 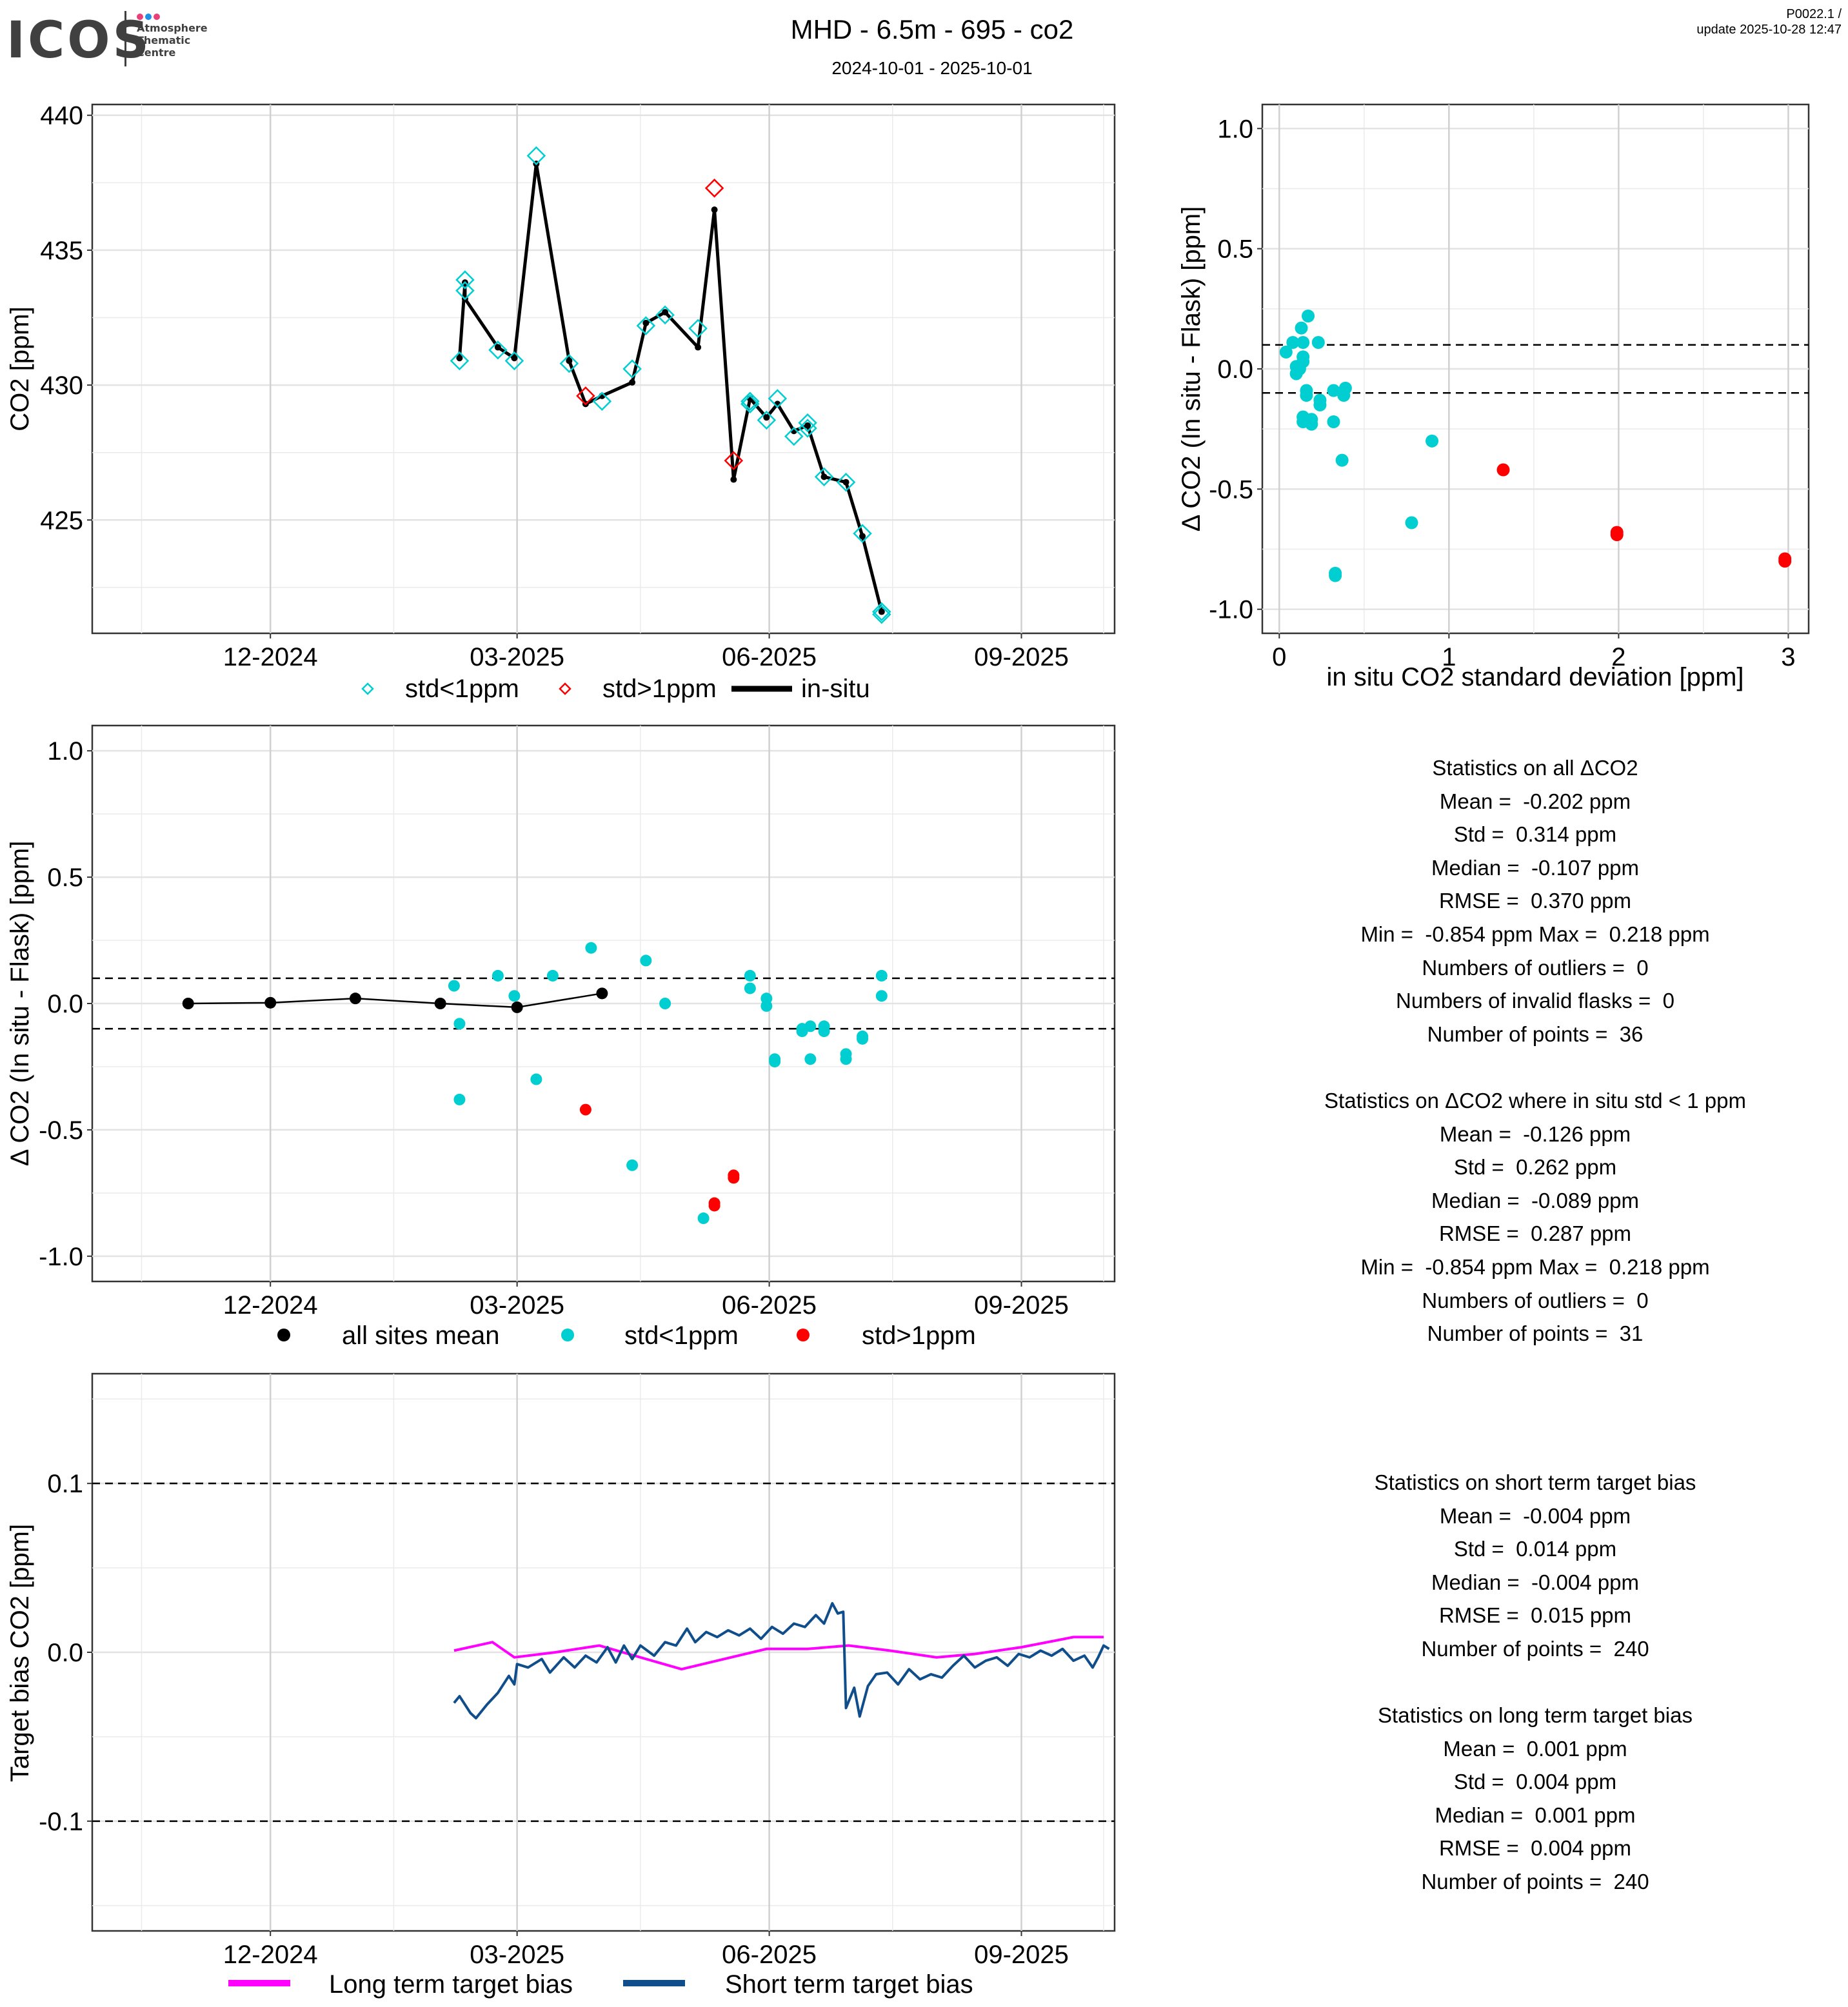 What do you see at coordinates (61, 1822) in the screenshot?
I see `y-tick-label: -0.1` at bounding box center [61, 1822].